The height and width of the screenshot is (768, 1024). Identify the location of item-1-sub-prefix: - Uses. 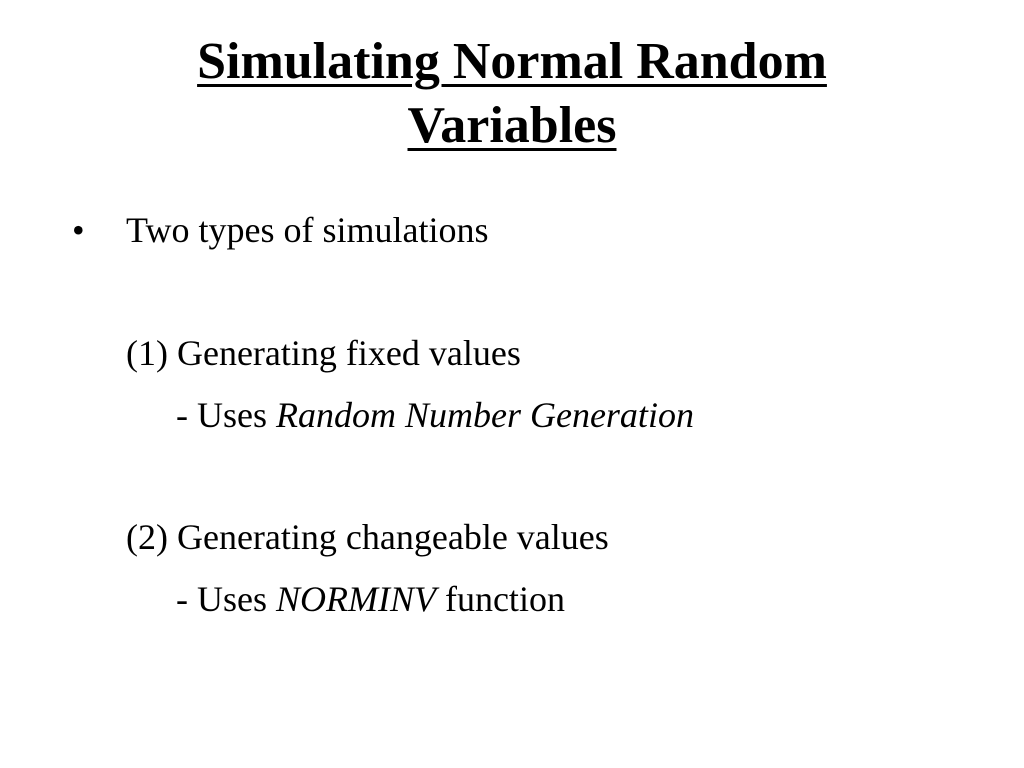
(226, 415).